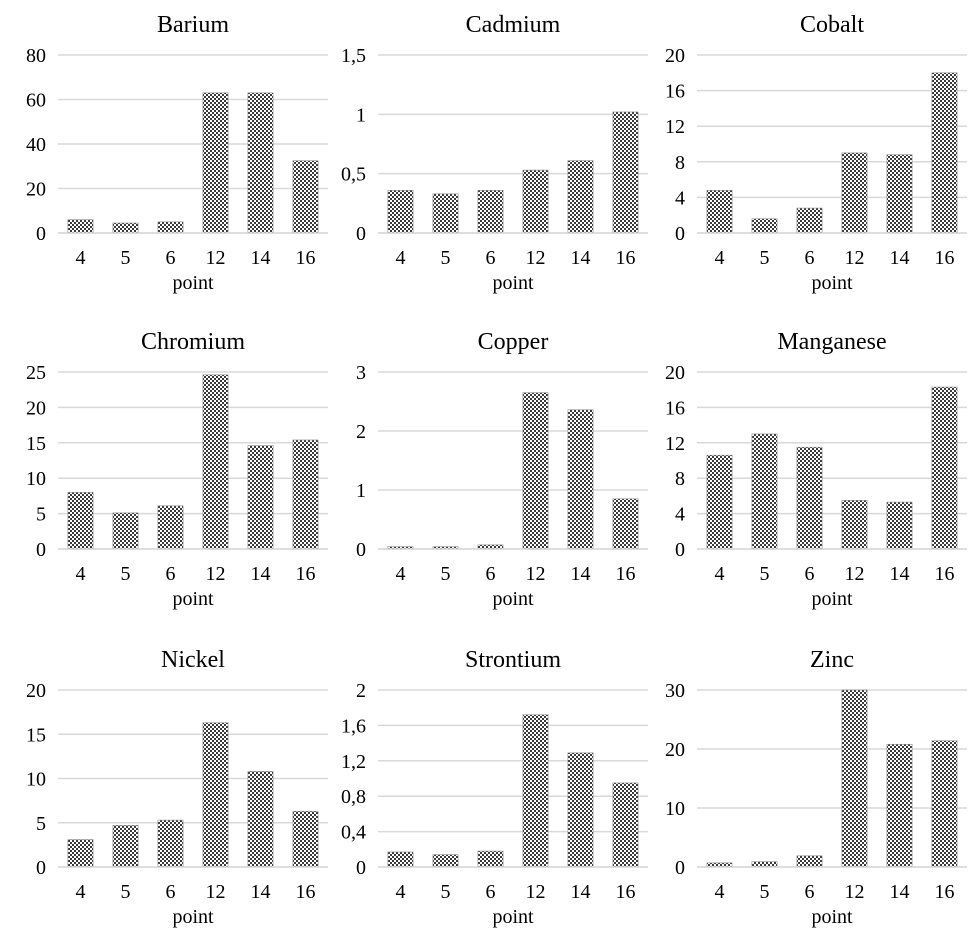 The image size is (969, 934). Describe the element at coordinates (193, 342) in the screenshot. I see `chart-title: Chromium` at that location.